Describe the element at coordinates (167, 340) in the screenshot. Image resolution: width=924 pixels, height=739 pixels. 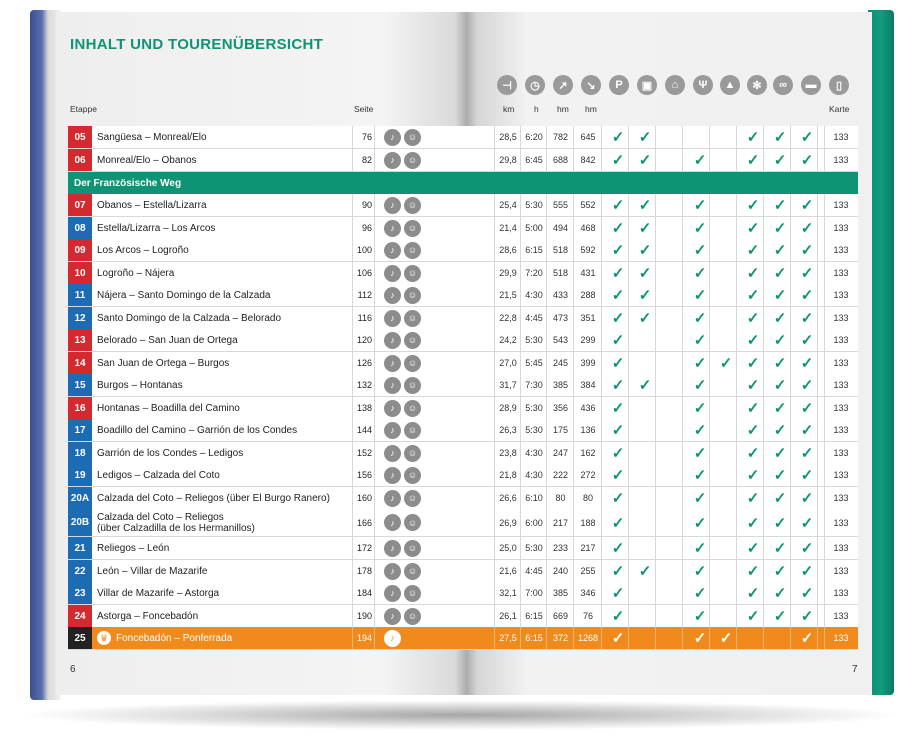
I see `stage-name: Belorado – San Juan de Ortega` at that location.